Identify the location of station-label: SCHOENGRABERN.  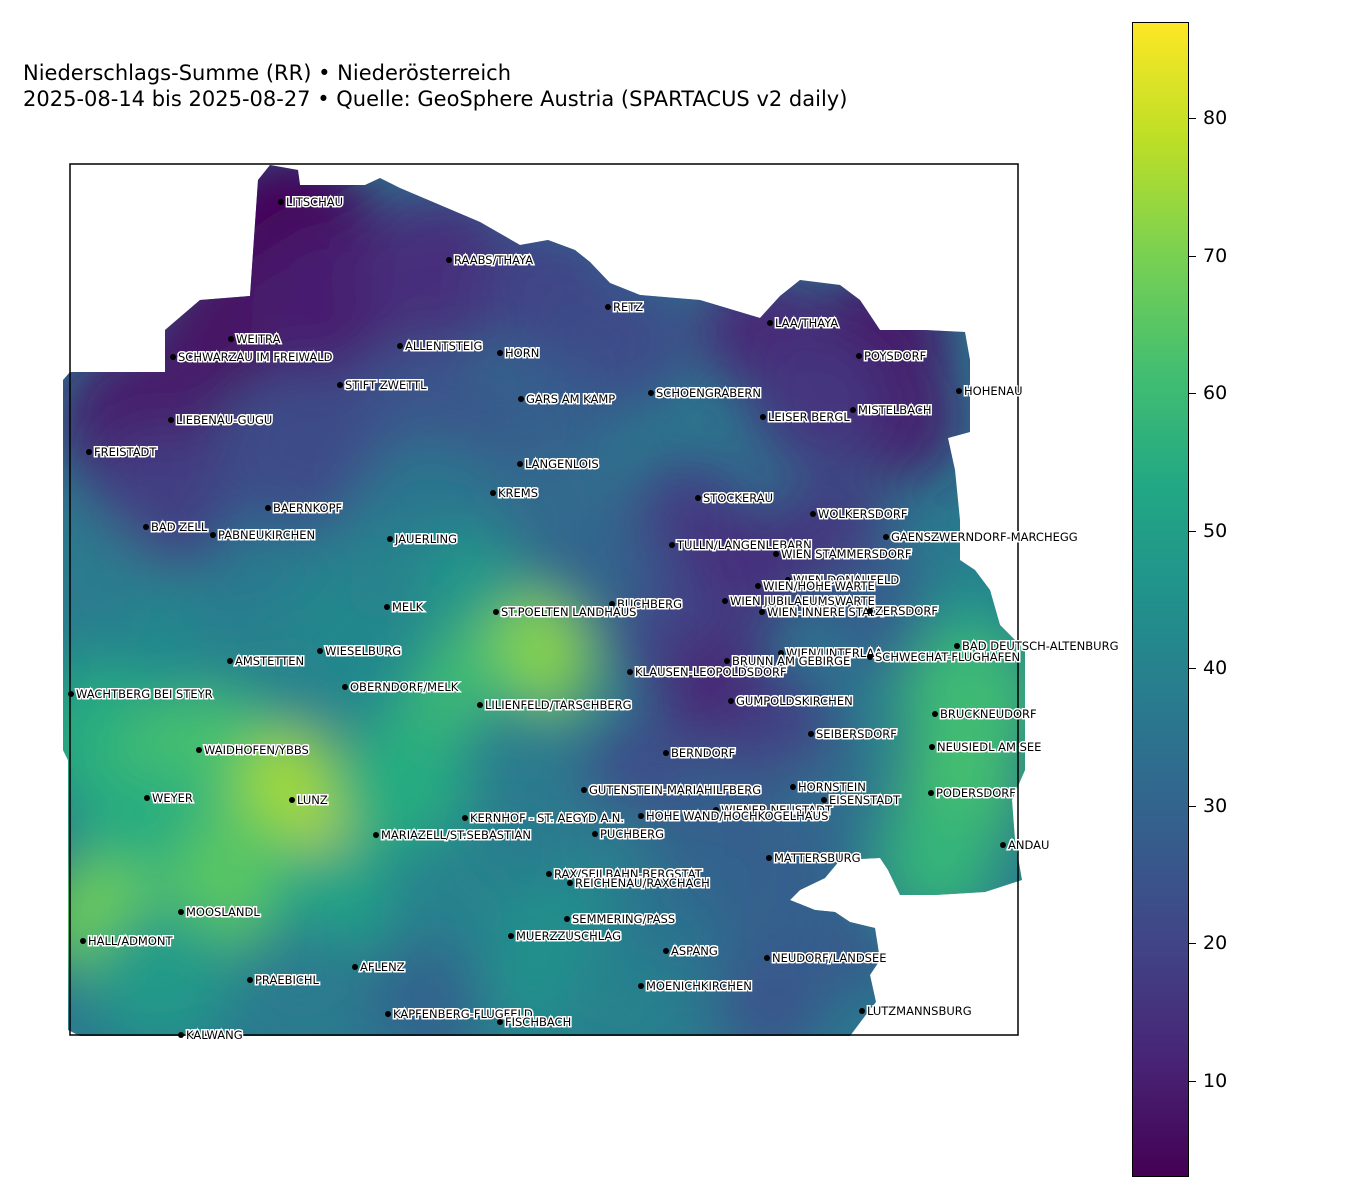
(708, 393).